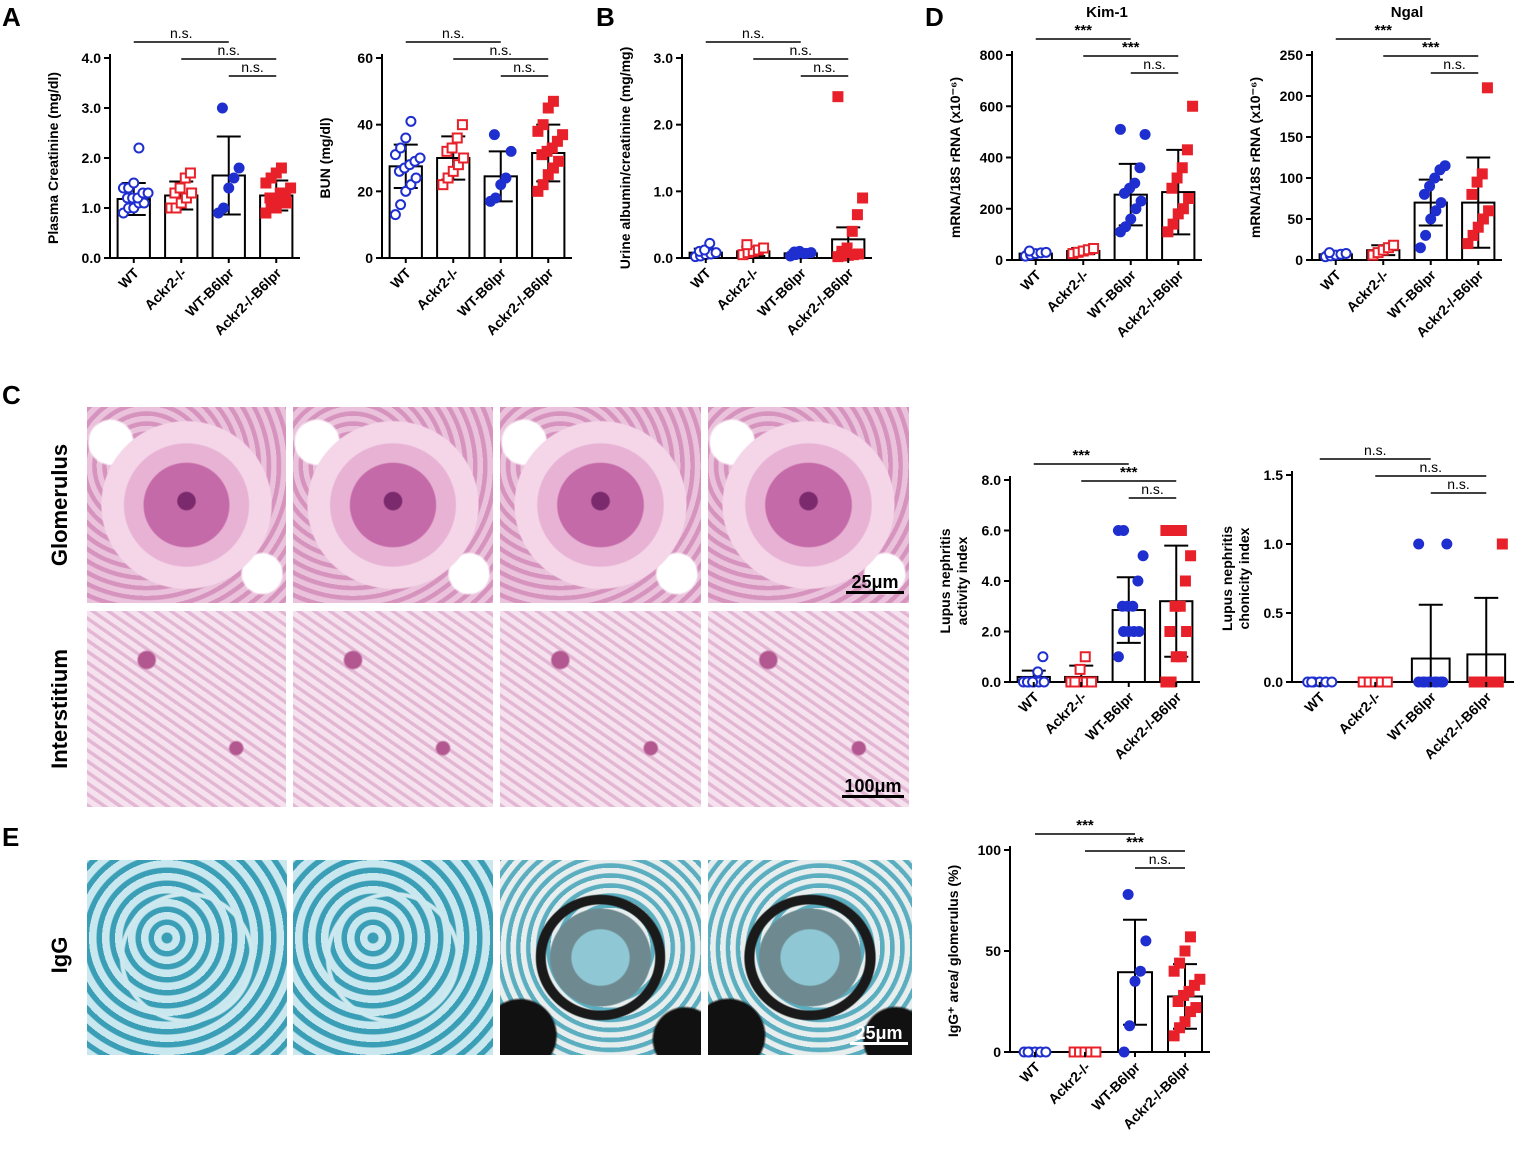 The height and width of the screenshot is (1150, 1535). What do you see at coordinates (625, 158) in the screenshot?
I see `y-axis-label-line: Urine albumin/creatinine (mg/mg)` at bounding box center [625, 158].